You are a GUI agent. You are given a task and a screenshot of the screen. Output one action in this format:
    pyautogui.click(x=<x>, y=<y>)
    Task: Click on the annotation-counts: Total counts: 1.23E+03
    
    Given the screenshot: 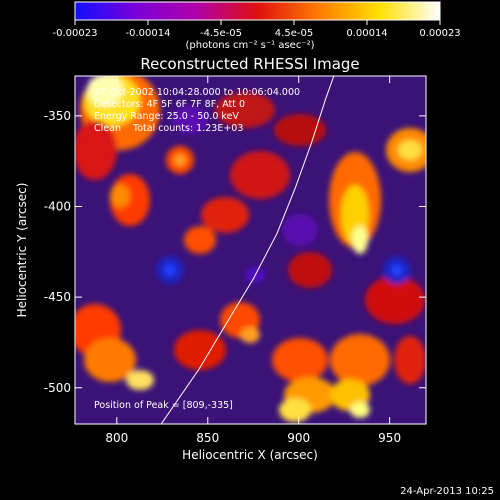 What is the action you would take?
    pyautogui.click(x=187, y=128)
    